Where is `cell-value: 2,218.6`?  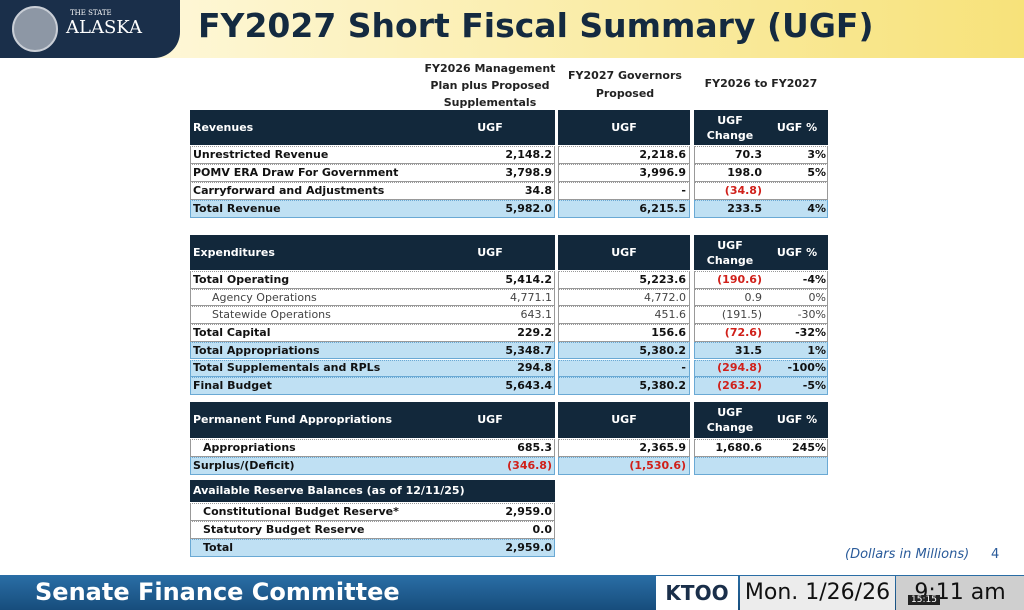
cell-value: 2,218.6 is located at coordinates (662, 154).